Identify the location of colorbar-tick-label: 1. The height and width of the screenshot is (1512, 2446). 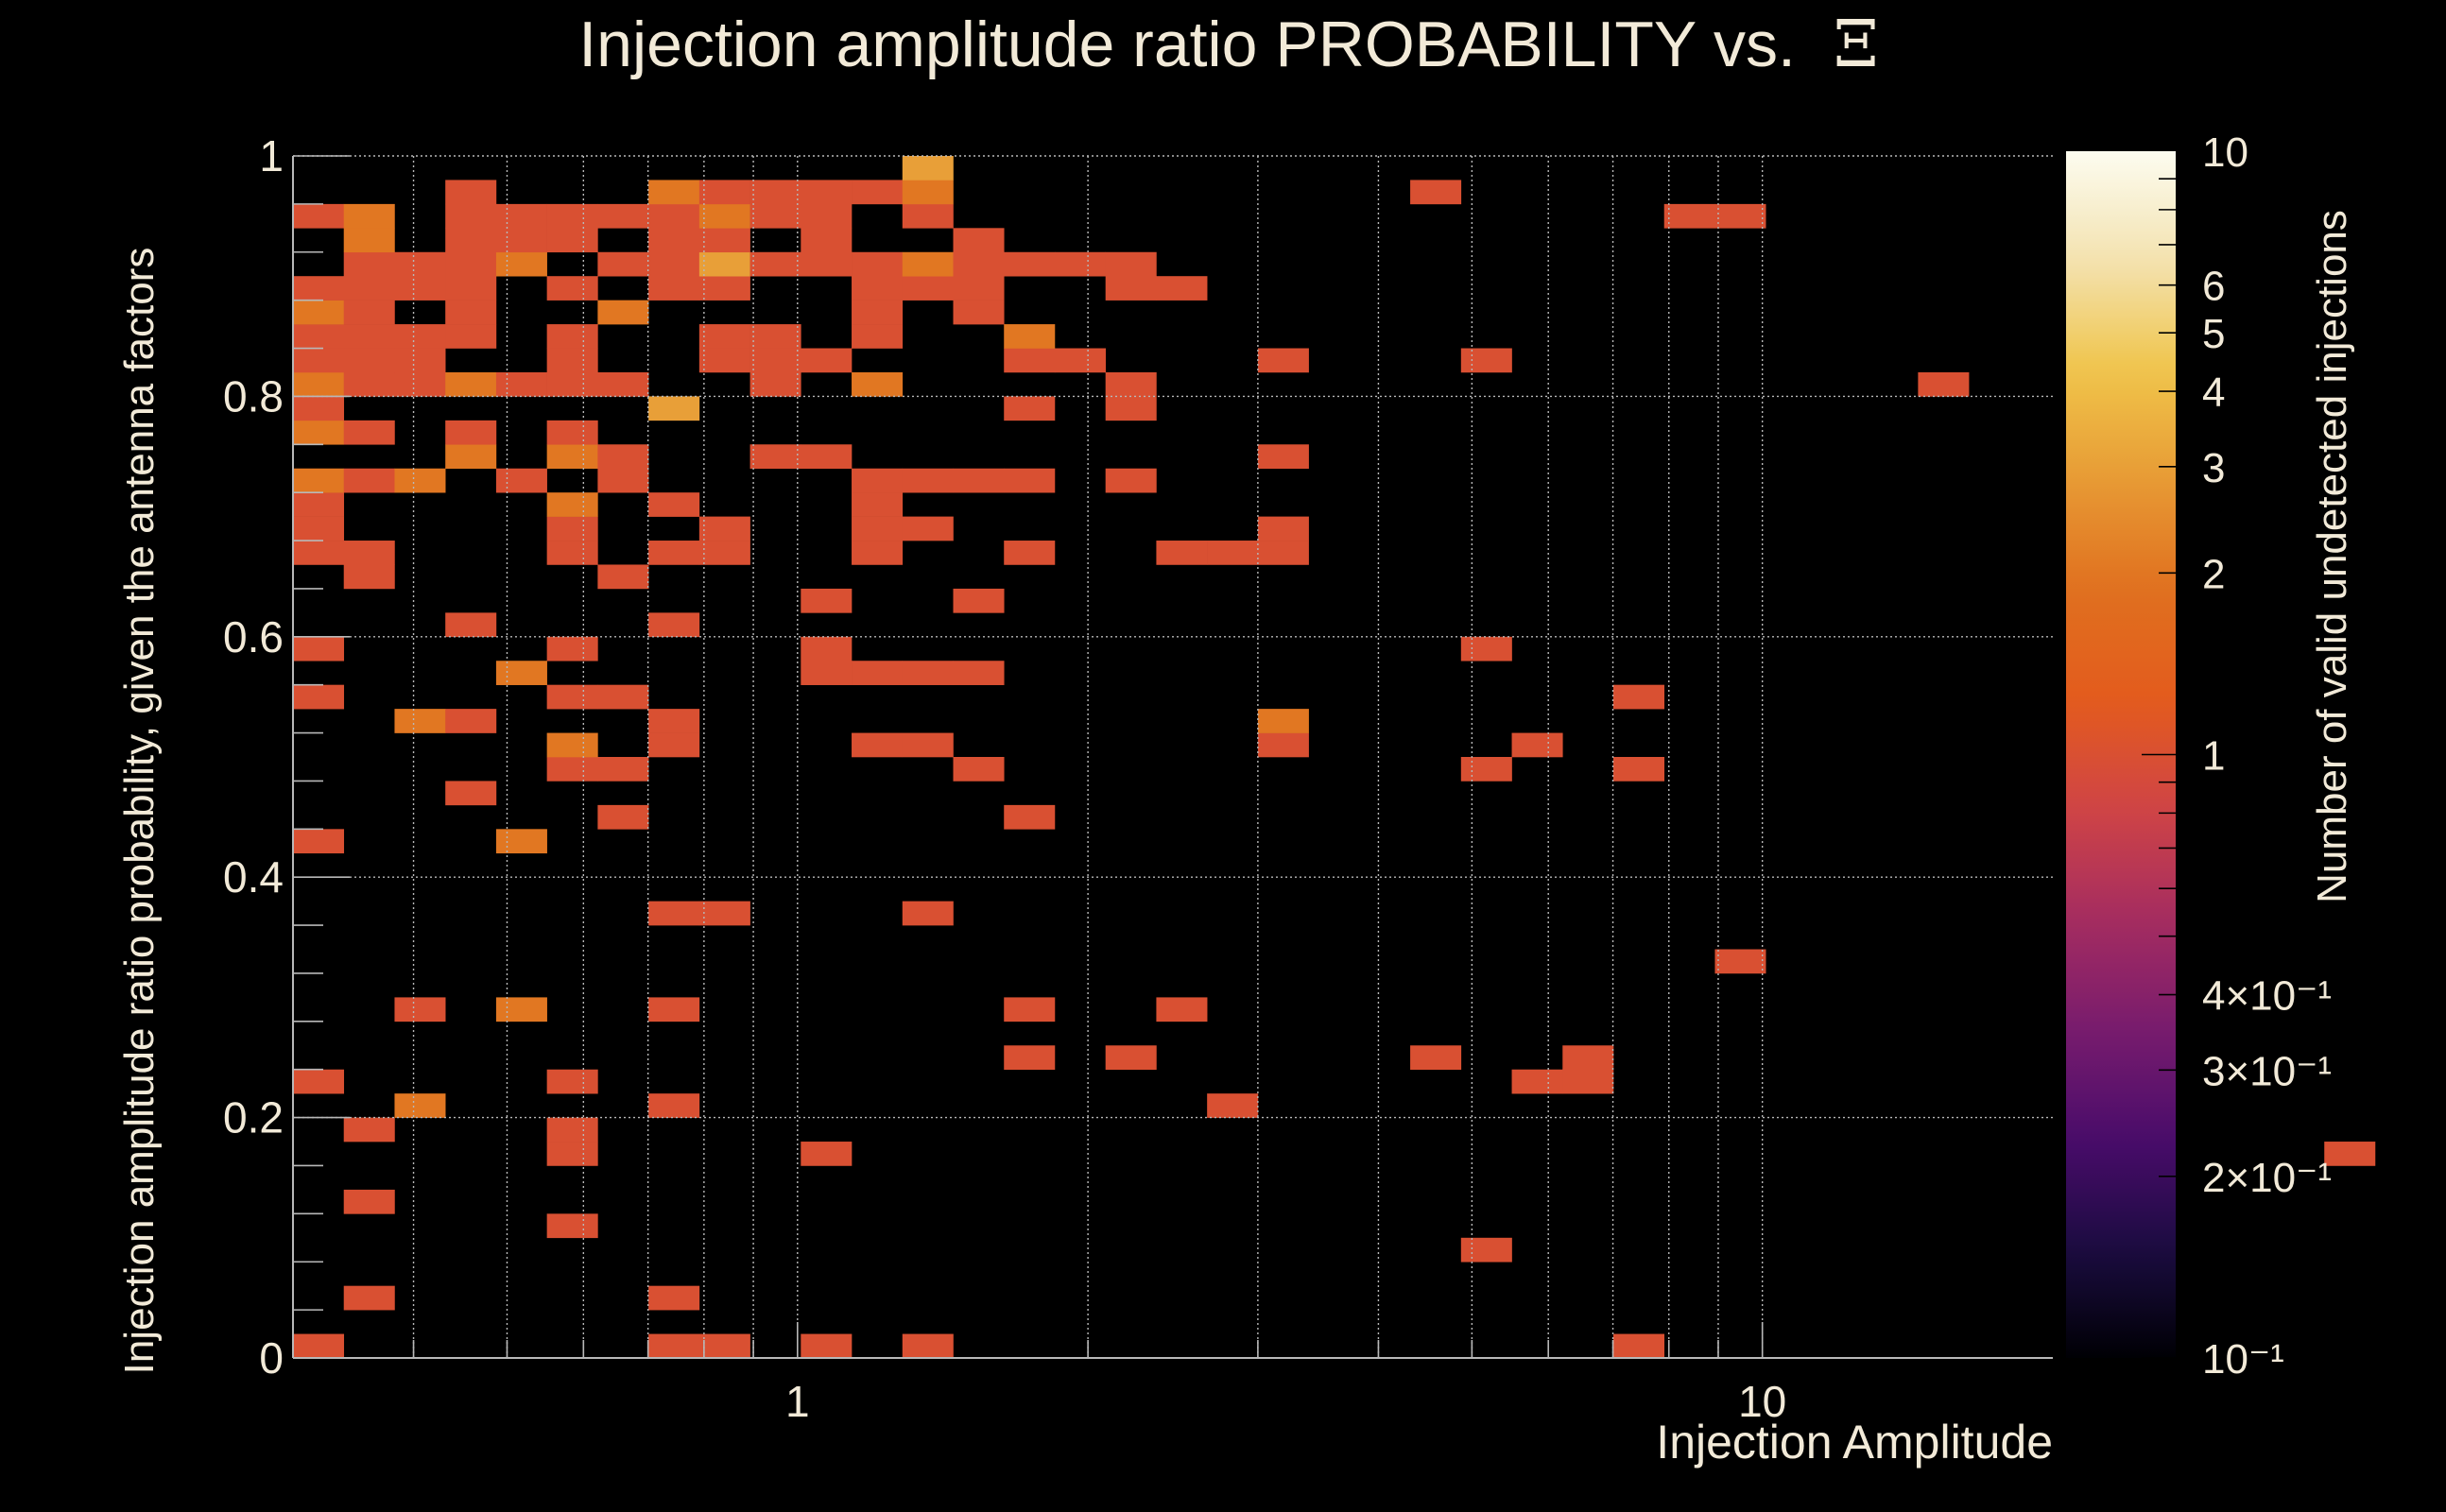
(2213, 756).